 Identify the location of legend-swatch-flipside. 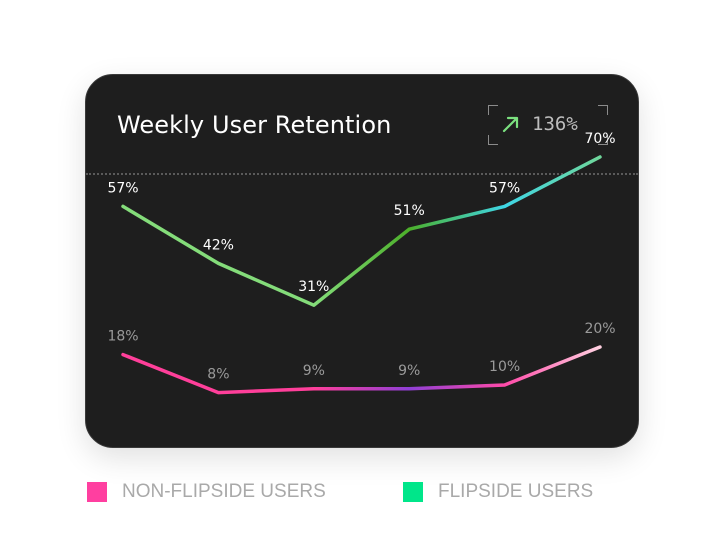
(413, 492).